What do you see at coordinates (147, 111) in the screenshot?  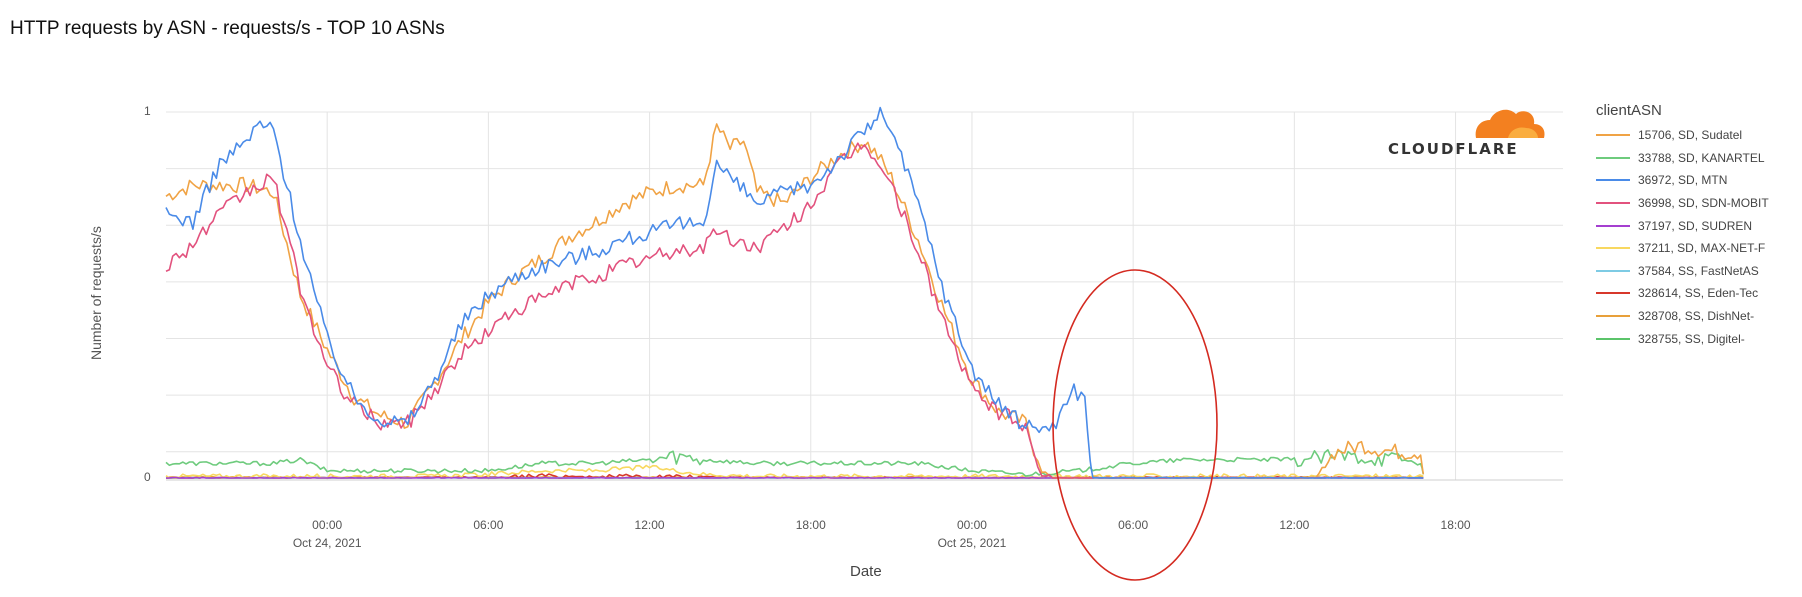 I see `y-tick-label: 1` at bounding box center [147, 111].